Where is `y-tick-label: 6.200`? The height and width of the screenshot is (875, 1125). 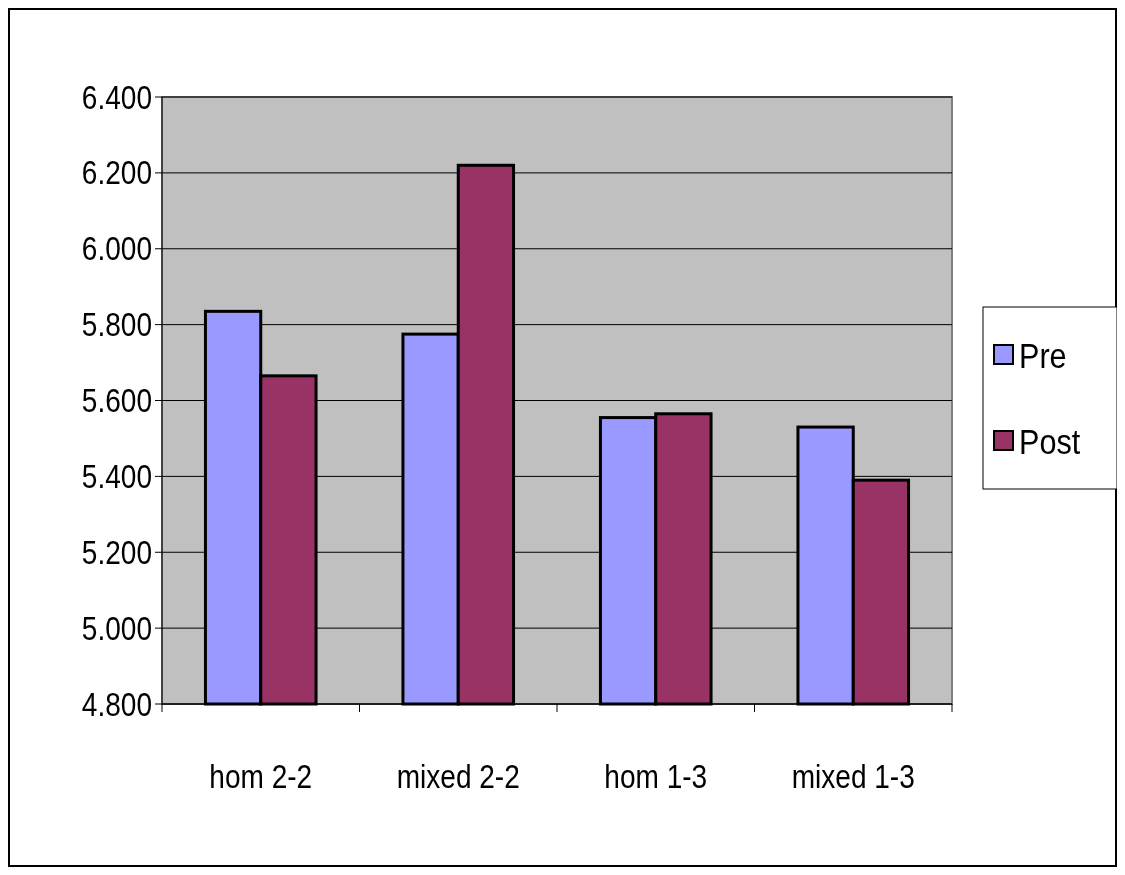 y-tick-label: 6.200 is located at coordinates (116, 172).